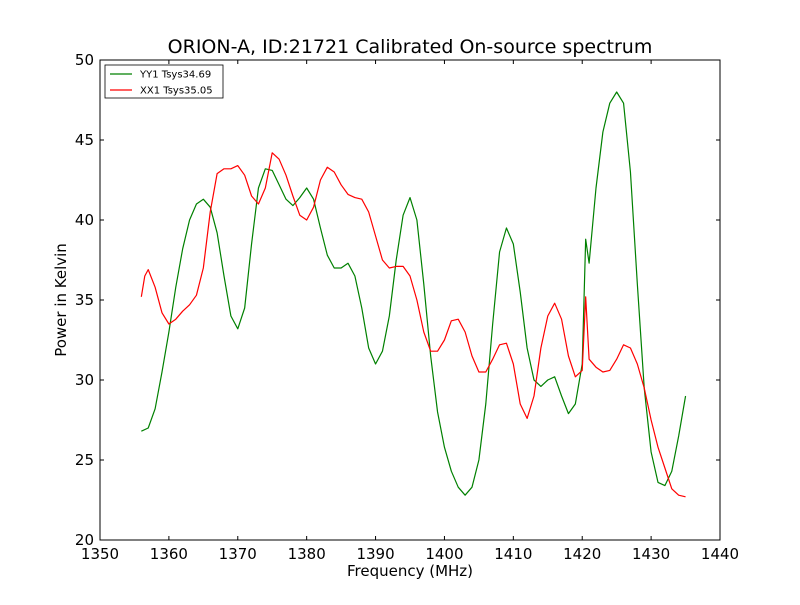  What do you see at coordinates (375, 554) in the screenshot?
I see `x-tick-label: 1390` at bounding box center [375, 554].